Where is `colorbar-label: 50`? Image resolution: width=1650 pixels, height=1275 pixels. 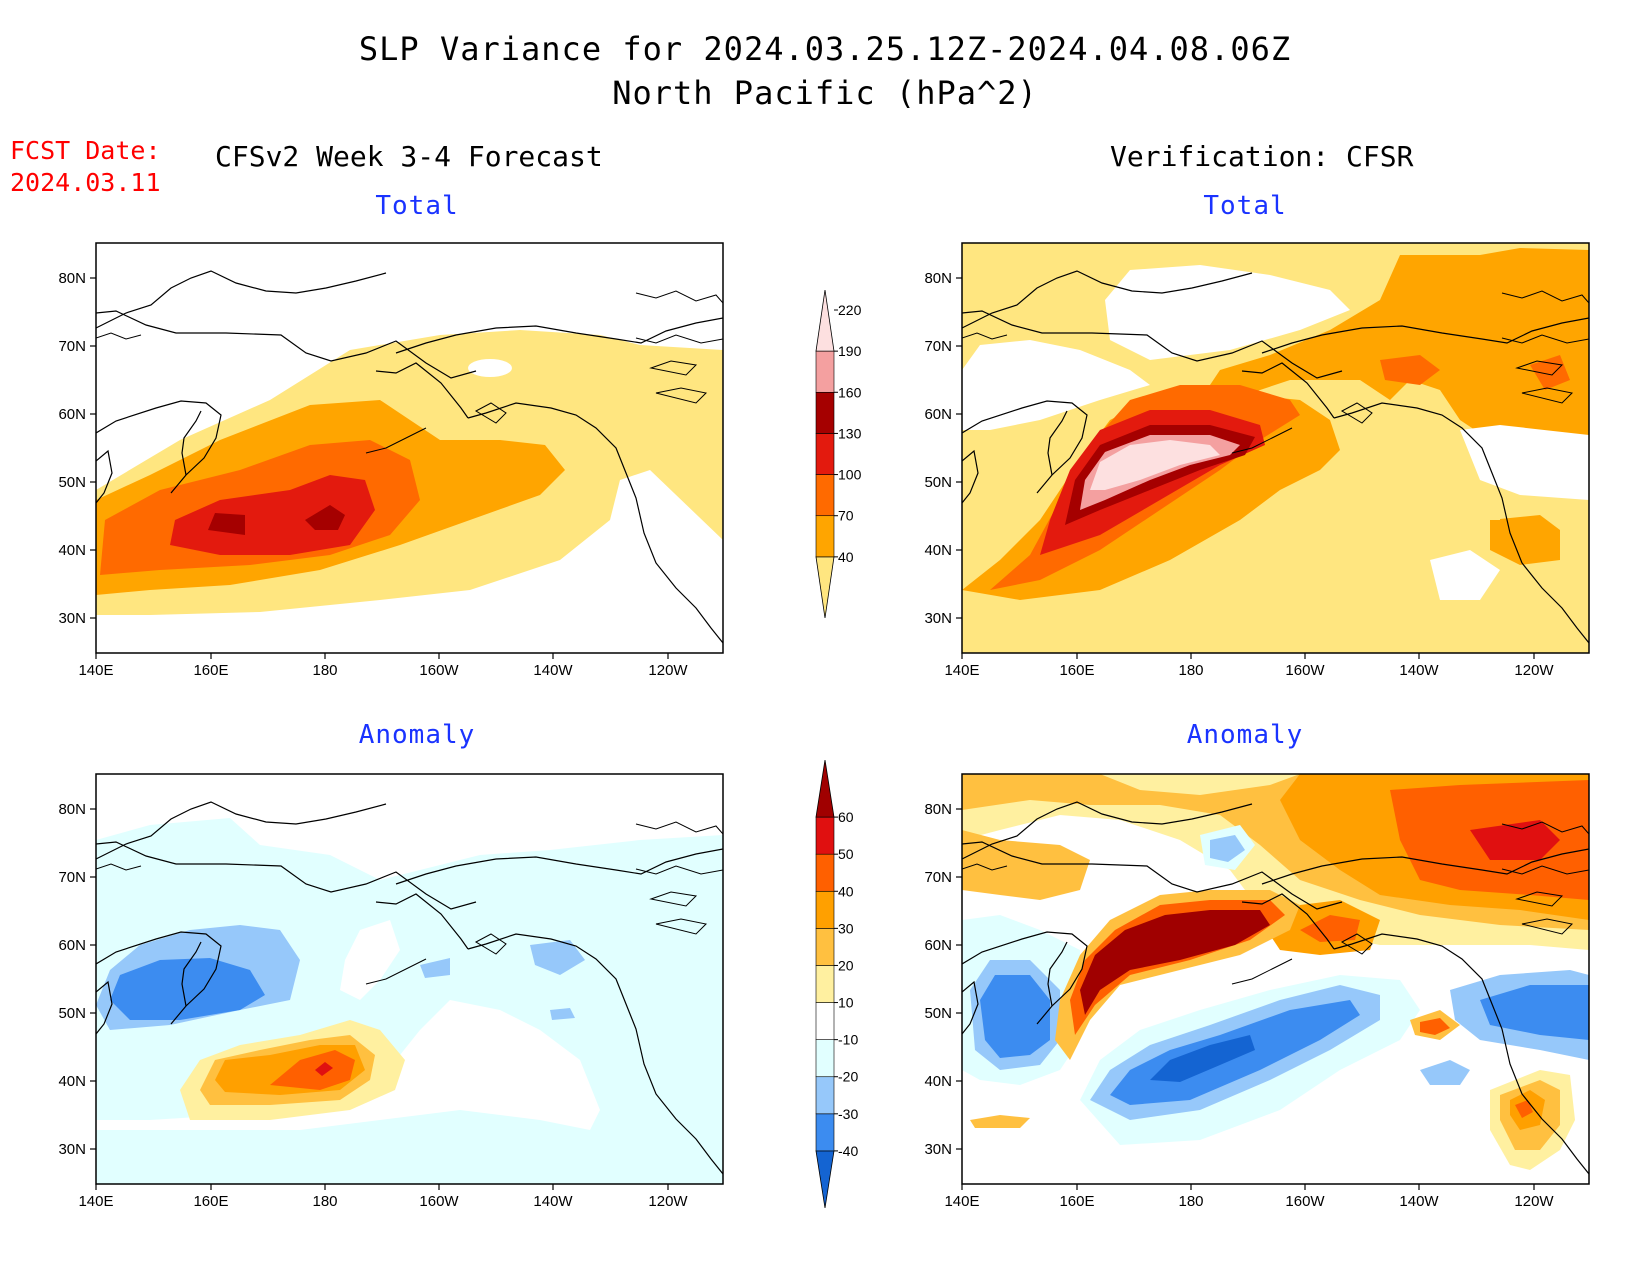 colorbar-label: 50 is located at coordinates (846, 854).